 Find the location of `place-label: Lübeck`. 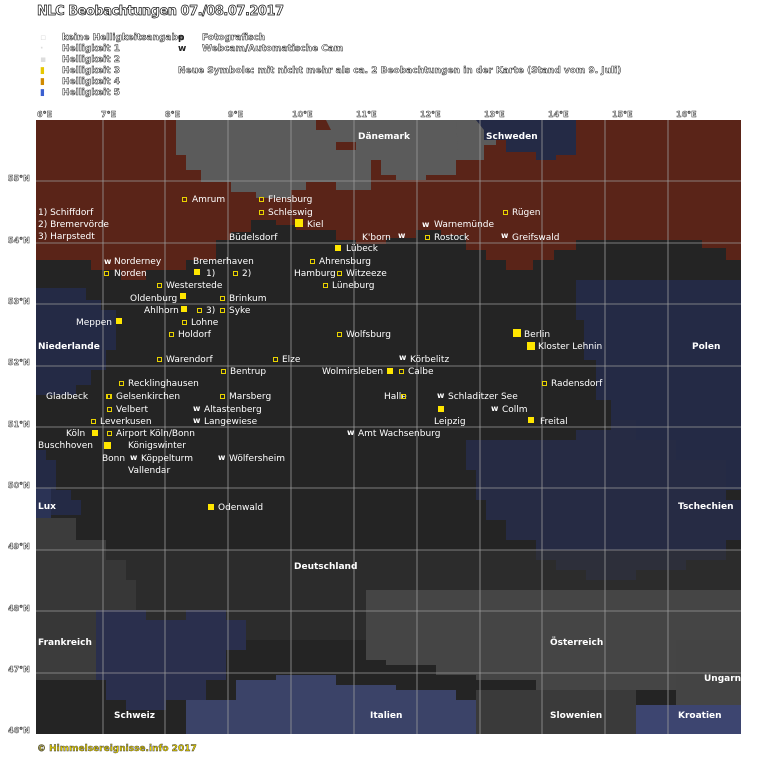

place-label: Lübeck is located at coordinates (362, 249).